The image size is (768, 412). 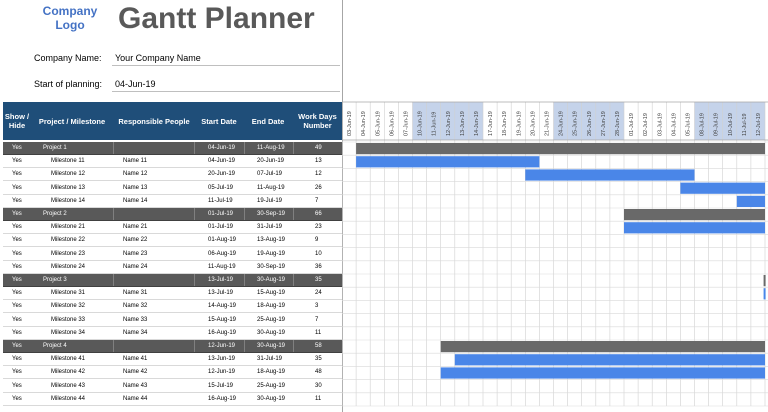 What do you see at coordinates (158, 58) in the screenshot?
I see `company-name-field: Your Company Name` at bounding box center [158, 58].